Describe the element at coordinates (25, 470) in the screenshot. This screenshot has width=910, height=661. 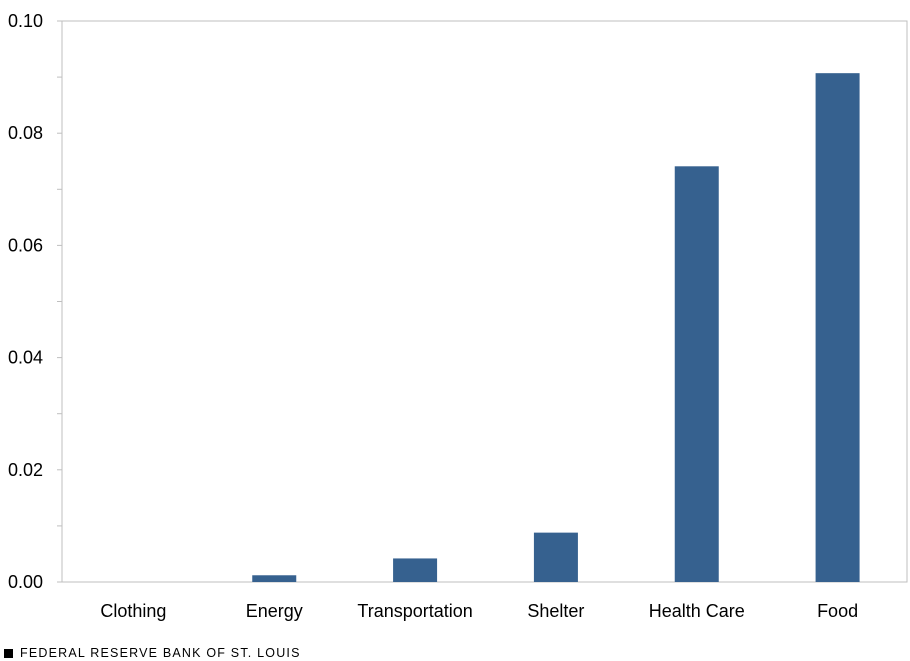
I see `y-tick-label: 0.02` at that location.